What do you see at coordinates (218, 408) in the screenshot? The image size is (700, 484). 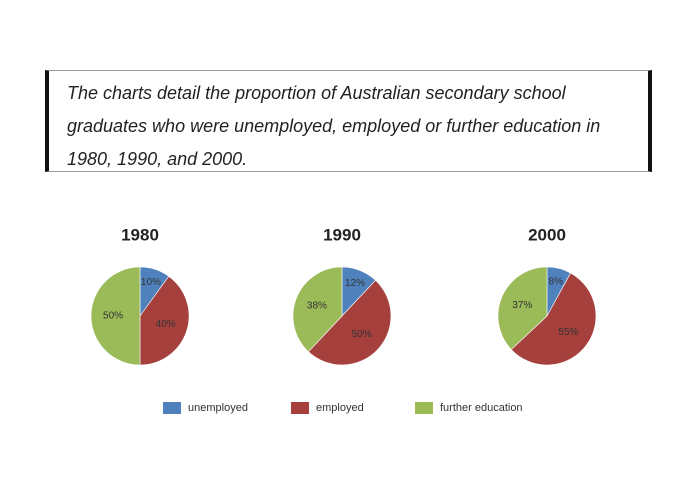 I see `legend-label: unemployed` at bounding box center [218, 408].